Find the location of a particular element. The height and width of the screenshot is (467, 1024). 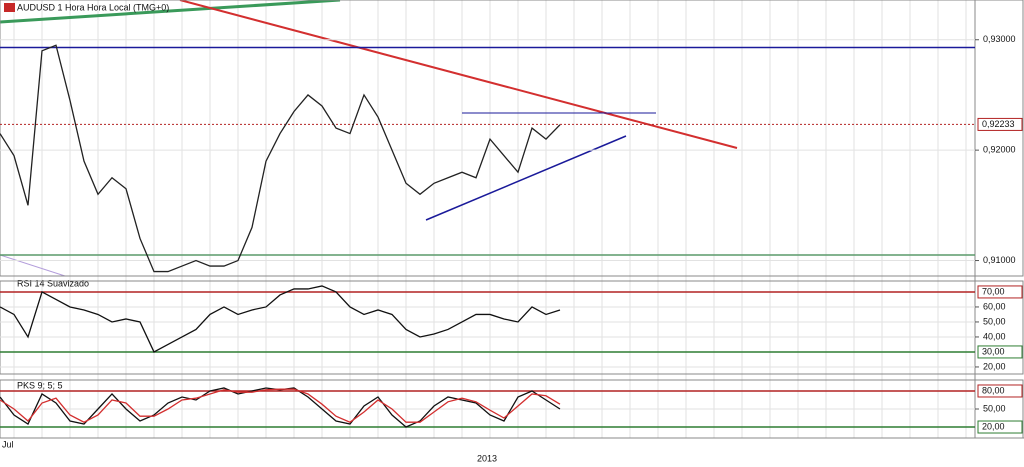

x-label: 2013 is located at coordinates (487, 458).